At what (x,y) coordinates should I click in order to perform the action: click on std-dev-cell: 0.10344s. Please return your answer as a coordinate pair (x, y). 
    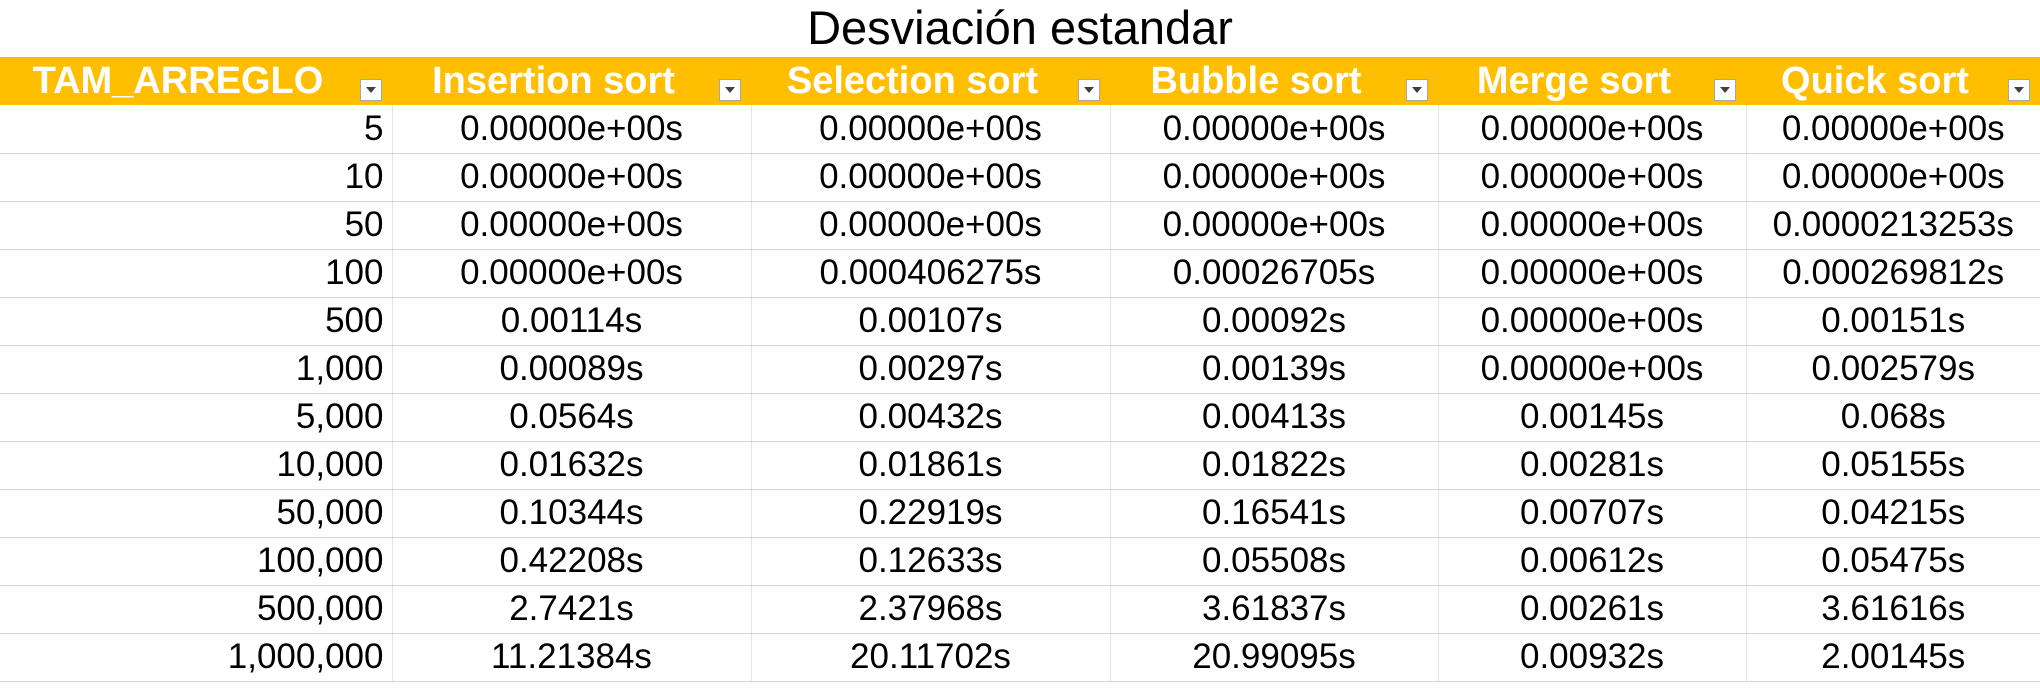
    Looking at the image, I should click on (572, 513).